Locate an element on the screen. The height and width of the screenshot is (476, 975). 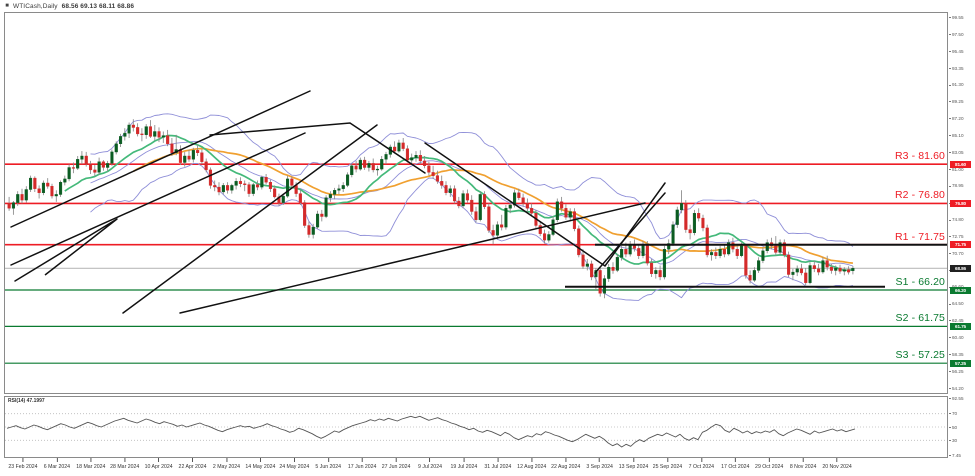
level-label-r3: R3 - 81.60 is located at coordinates (919, 156).